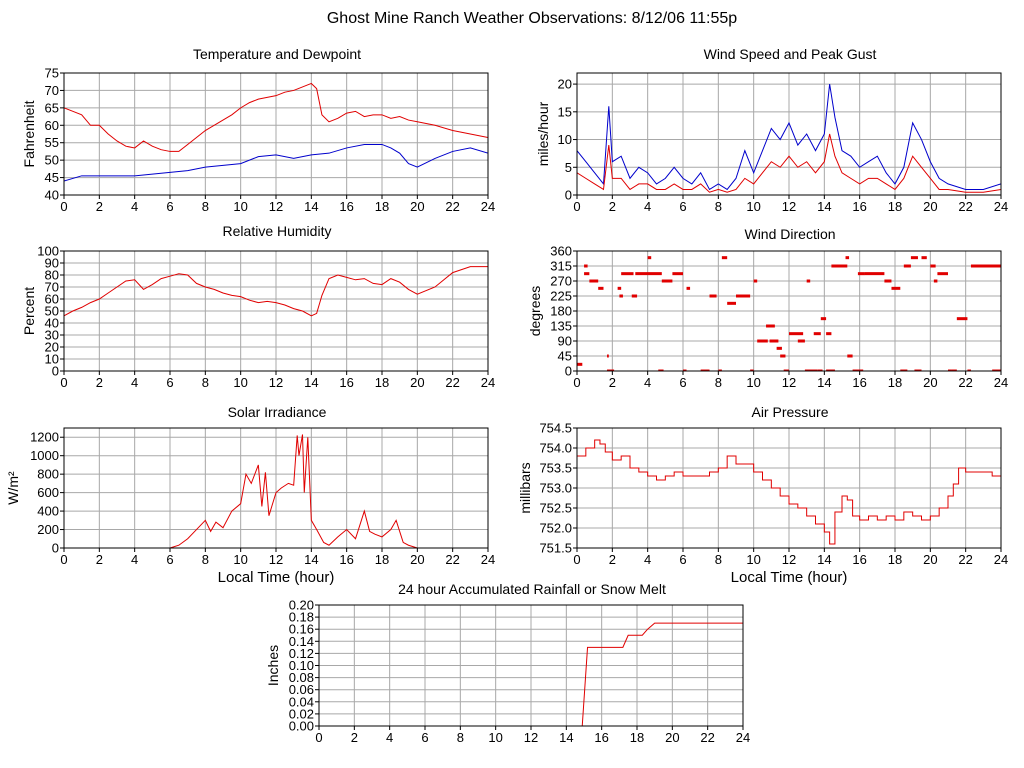  I want to click on wind-xtick-label: 0, so click(576, 206).